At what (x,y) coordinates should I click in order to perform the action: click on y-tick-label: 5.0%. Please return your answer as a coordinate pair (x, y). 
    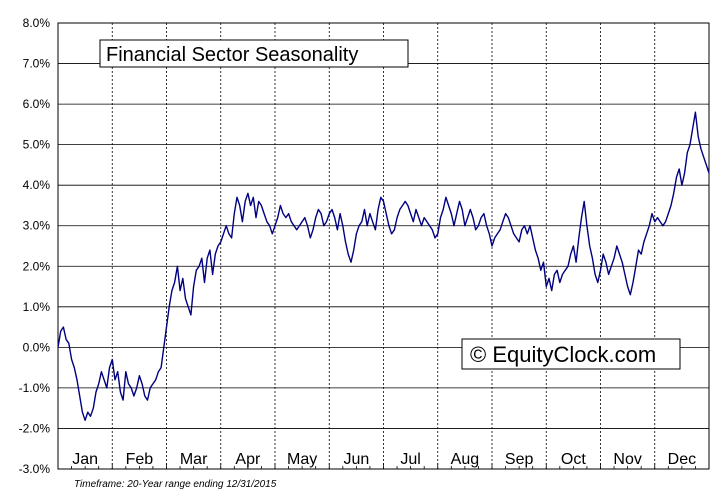
    Looking at the image, I should click on (37, 145).